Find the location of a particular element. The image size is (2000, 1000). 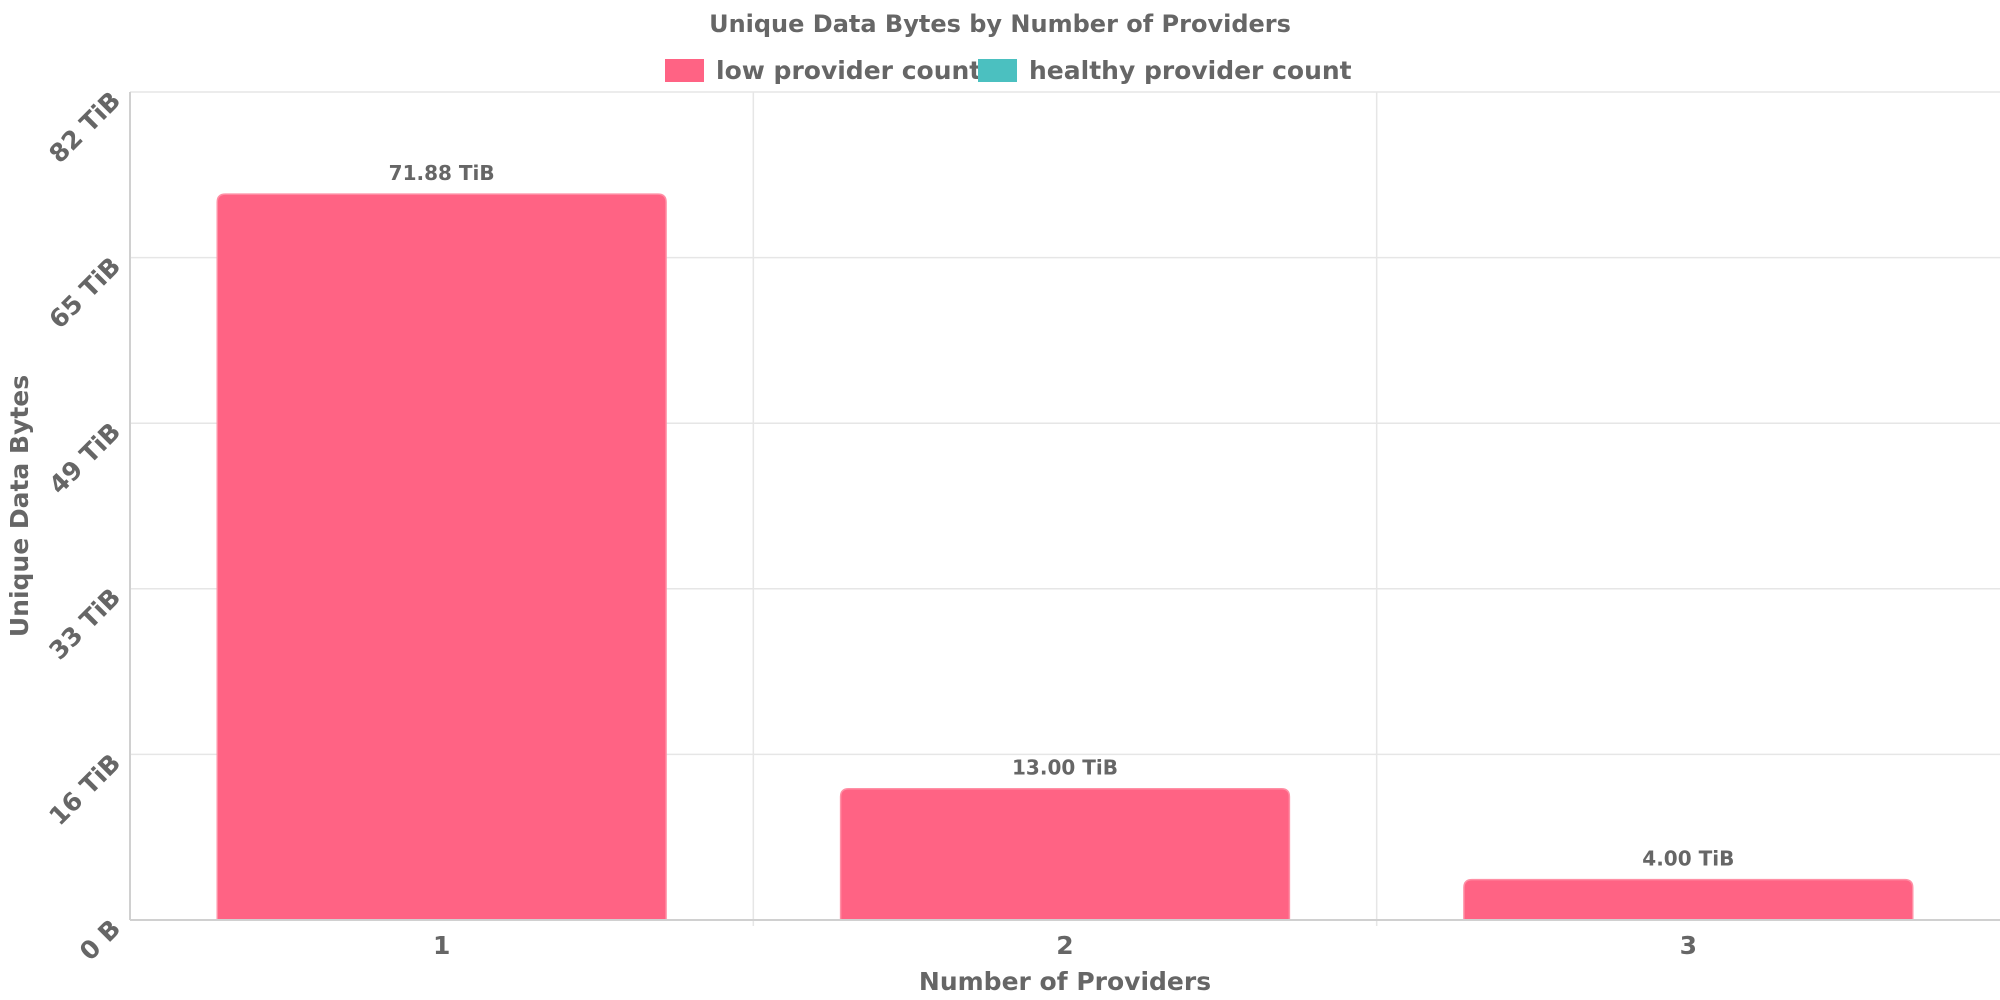

y-tick-label: 82 TiB is located at coordinates (84, 127).